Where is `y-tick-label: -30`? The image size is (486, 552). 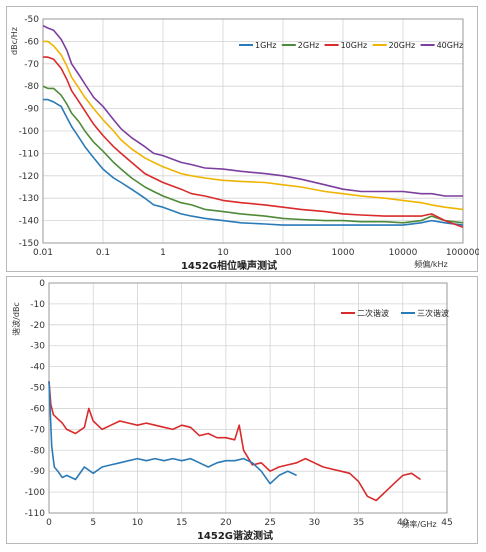 y-tick-label: -30 is located at coordinates (37, 347).